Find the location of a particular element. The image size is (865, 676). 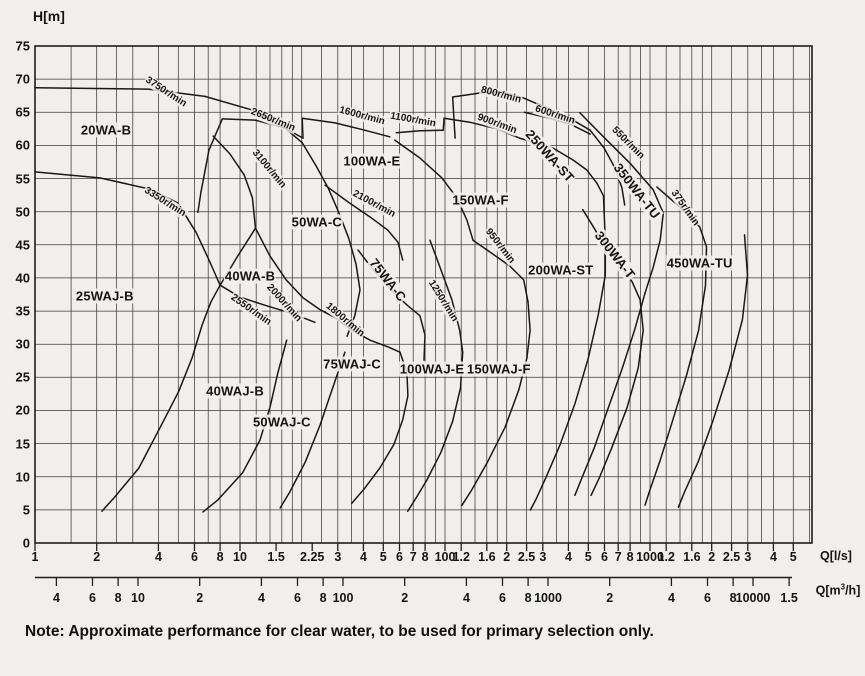

curve-40waj-sweep is located at coordinates (245, 426).